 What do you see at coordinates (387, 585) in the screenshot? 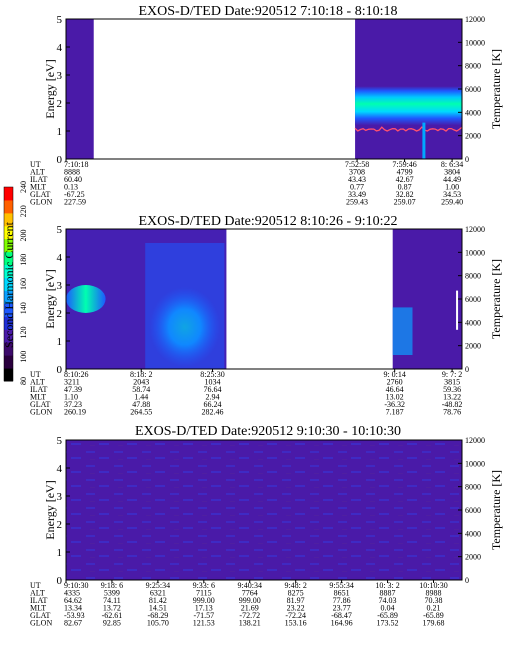
I see `ephemeris-value: 10: 3: 2` at bounding box center [387, 585].